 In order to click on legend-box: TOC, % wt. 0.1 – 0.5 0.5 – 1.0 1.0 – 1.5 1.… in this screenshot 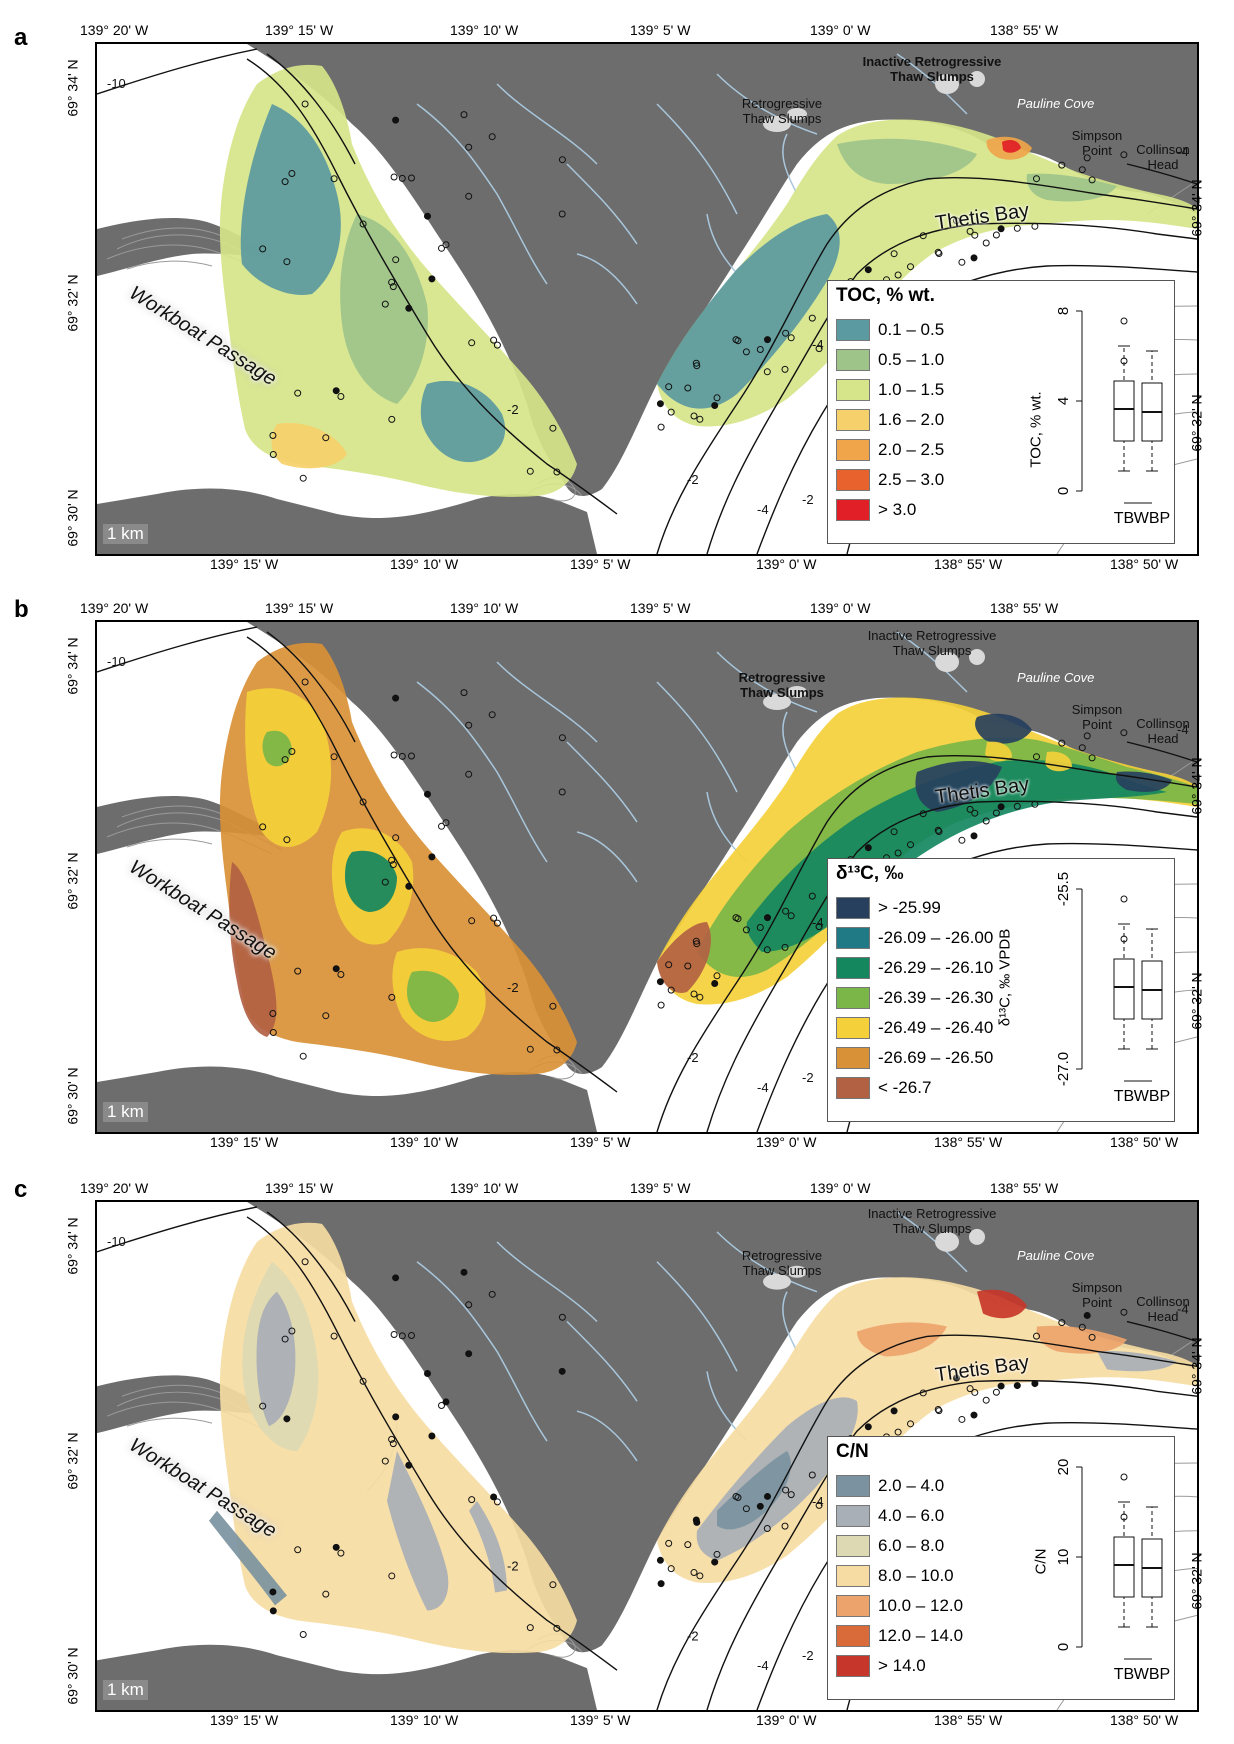, I will do `click(1001, 412)`.